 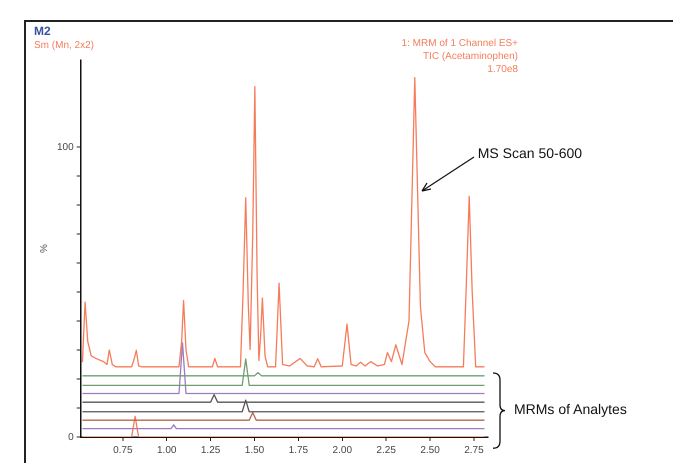 What do you see at coordinates (430, 450) in the screenshot?
I see `x-tick-label: 2.50` at bounding box center [430, 450].